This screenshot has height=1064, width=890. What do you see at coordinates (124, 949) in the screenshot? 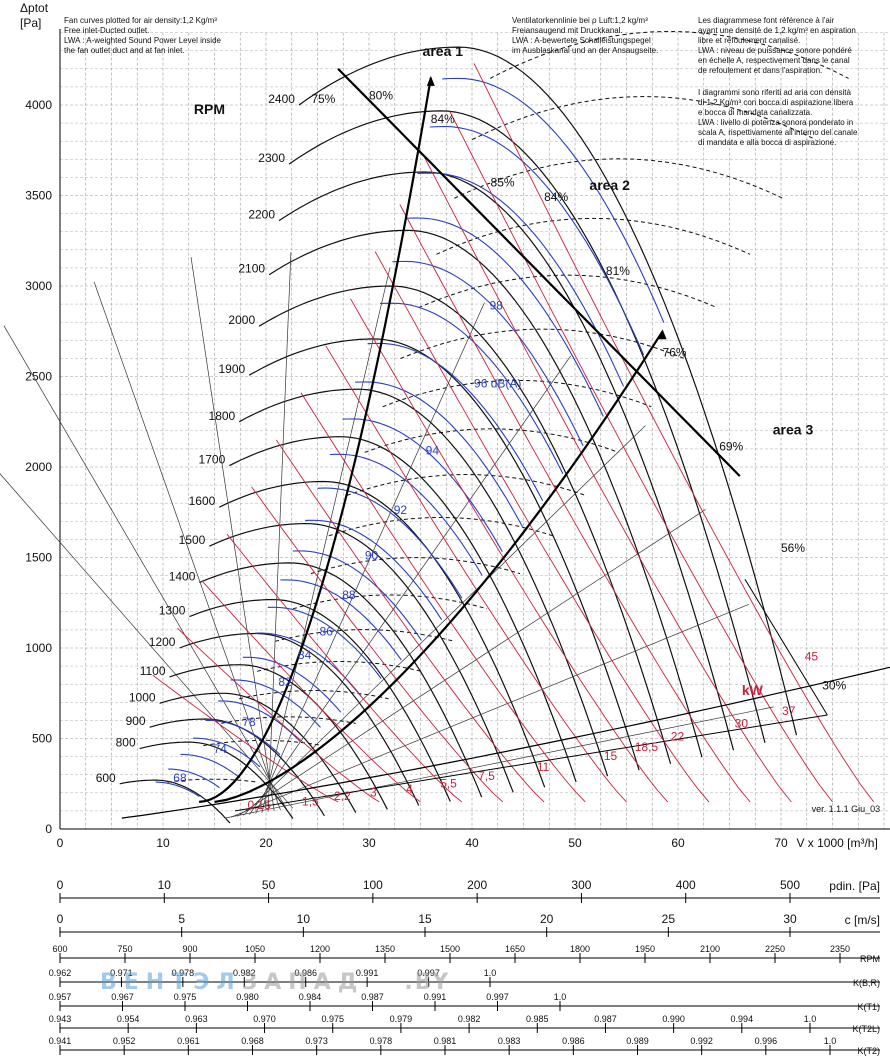
I see `scale-tick-label: 750` at bounding box center [124, 949].